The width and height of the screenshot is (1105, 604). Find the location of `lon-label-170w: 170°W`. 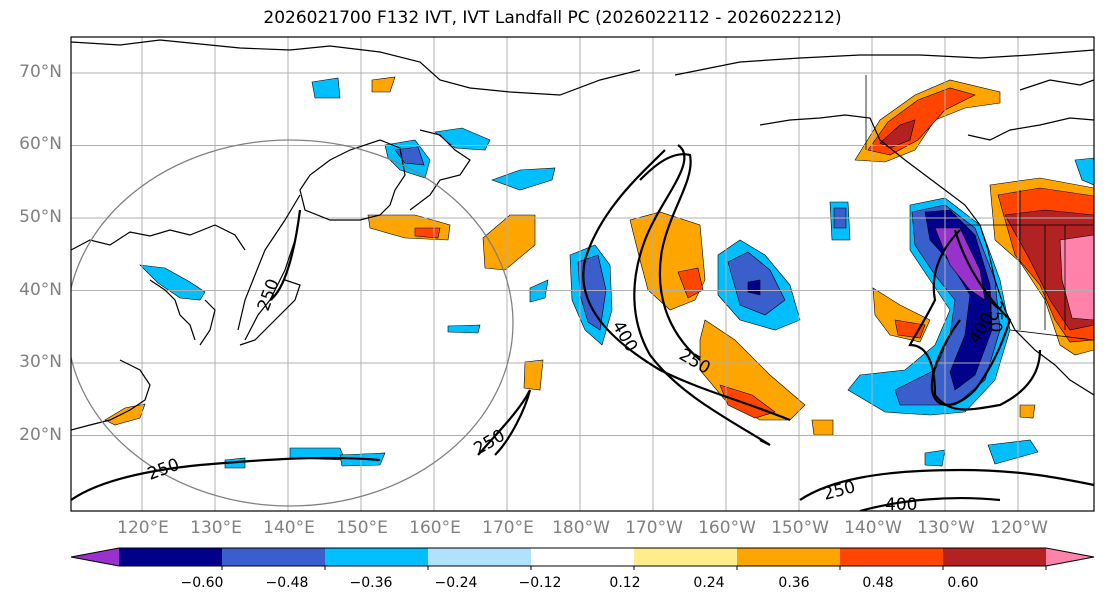

lon-label-170w: 170°W is located at coordinates (654, 528).